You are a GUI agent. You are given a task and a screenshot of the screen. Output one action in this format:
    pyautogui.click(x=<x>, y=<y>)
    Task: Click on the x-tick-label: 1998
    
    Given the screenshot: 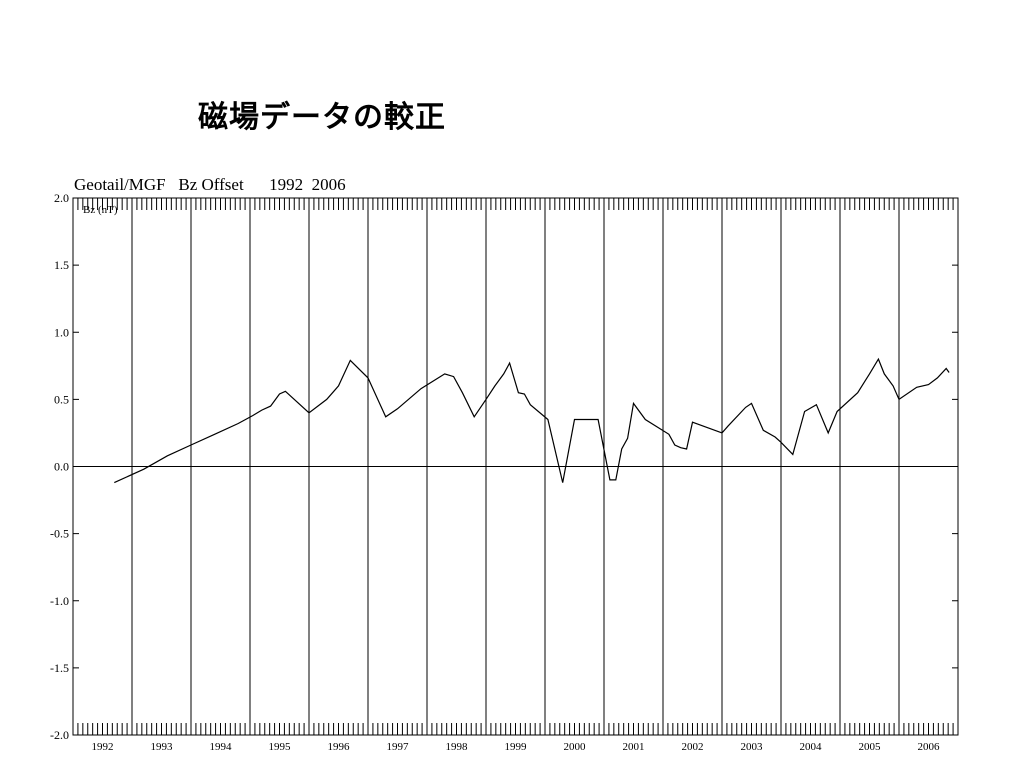 What is the action you would take?
    pyautogui.click(x=457, y=747)
    